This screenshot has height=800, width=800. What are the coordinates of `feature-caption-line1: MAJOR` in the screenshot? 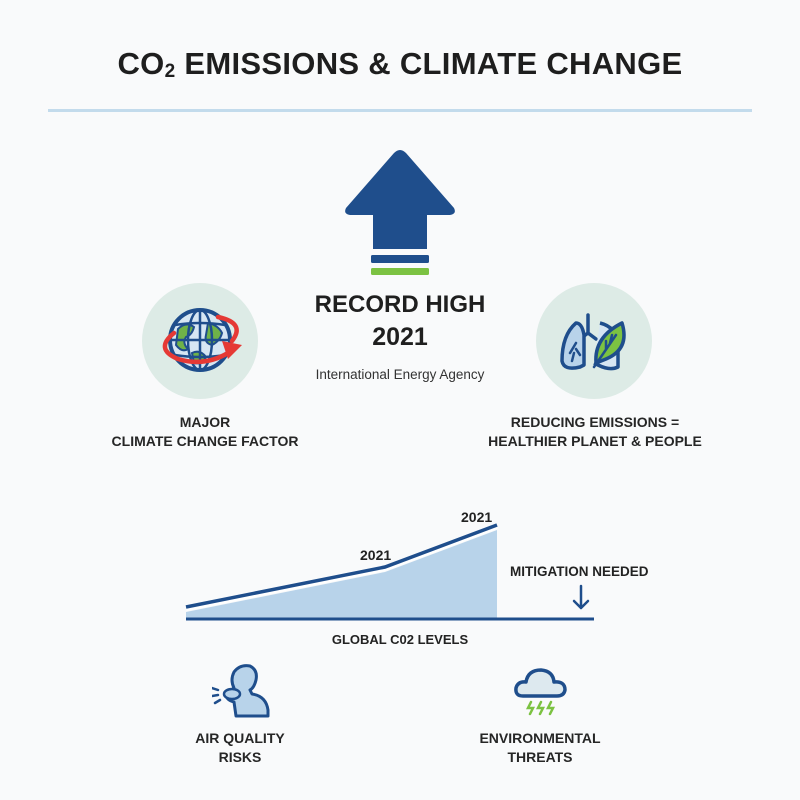 It's located at (205, 422).